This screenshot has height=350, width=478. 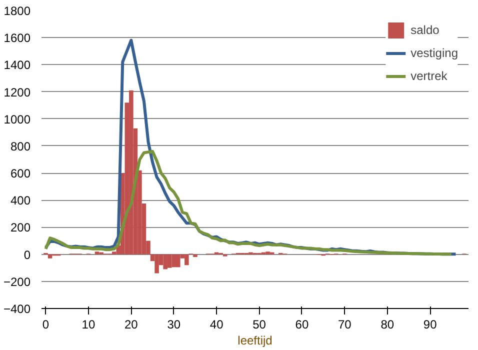 I want to click on y-tick-label: 1200, so click(x=17, y=92).